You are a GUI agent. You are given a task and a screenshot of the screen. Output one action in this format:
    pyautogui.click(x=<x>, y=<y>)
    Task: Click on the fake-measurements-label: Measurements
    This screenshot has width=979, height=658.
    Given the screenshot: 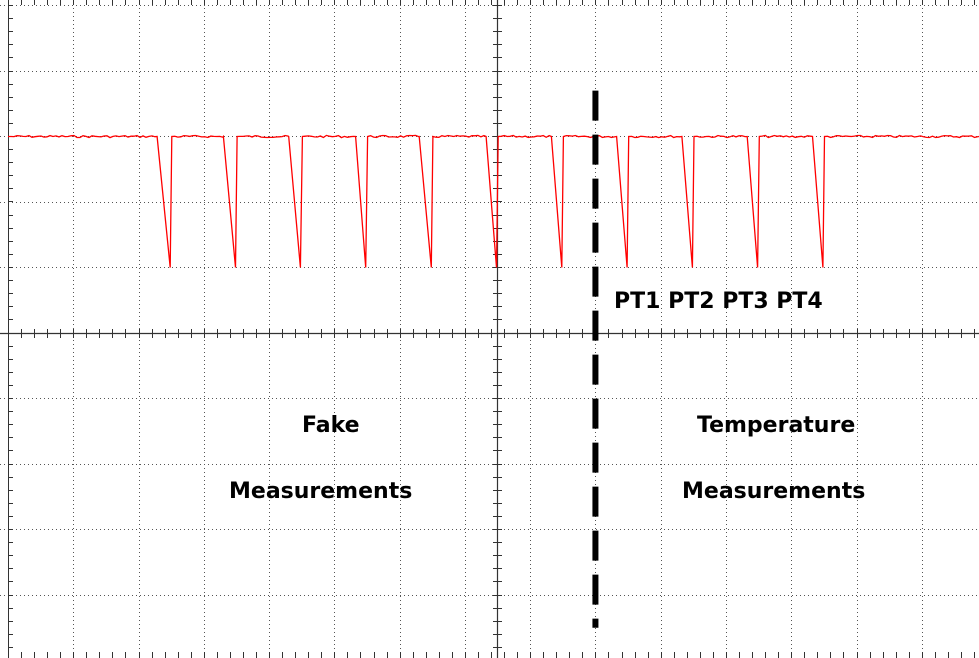 What is the action you would take?
    pyautogui.click(x=320, y=491)
    